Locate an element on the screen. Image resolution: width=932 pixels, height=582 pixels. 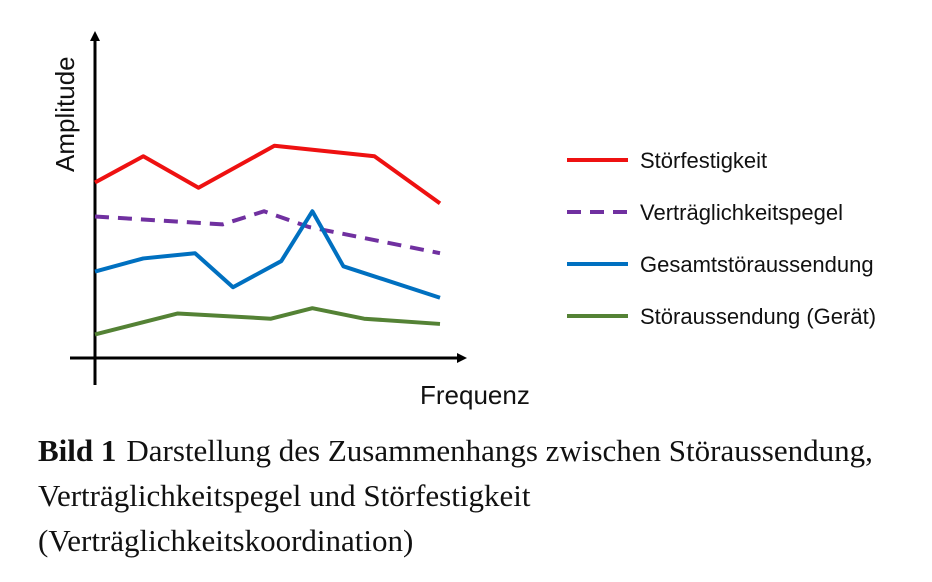
series-layer is located at coordinates (268, 240).